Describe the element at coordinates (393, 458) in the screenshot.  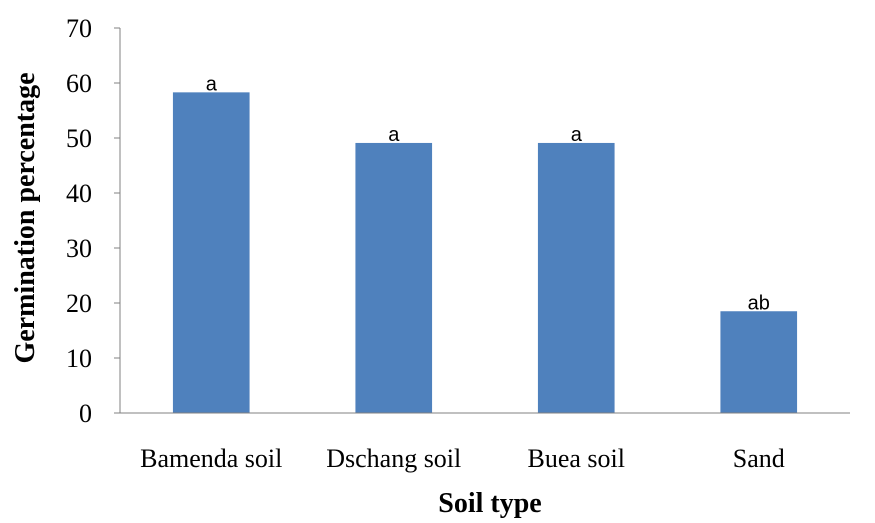
I see `x-category-label: Dschang soil` at that location.